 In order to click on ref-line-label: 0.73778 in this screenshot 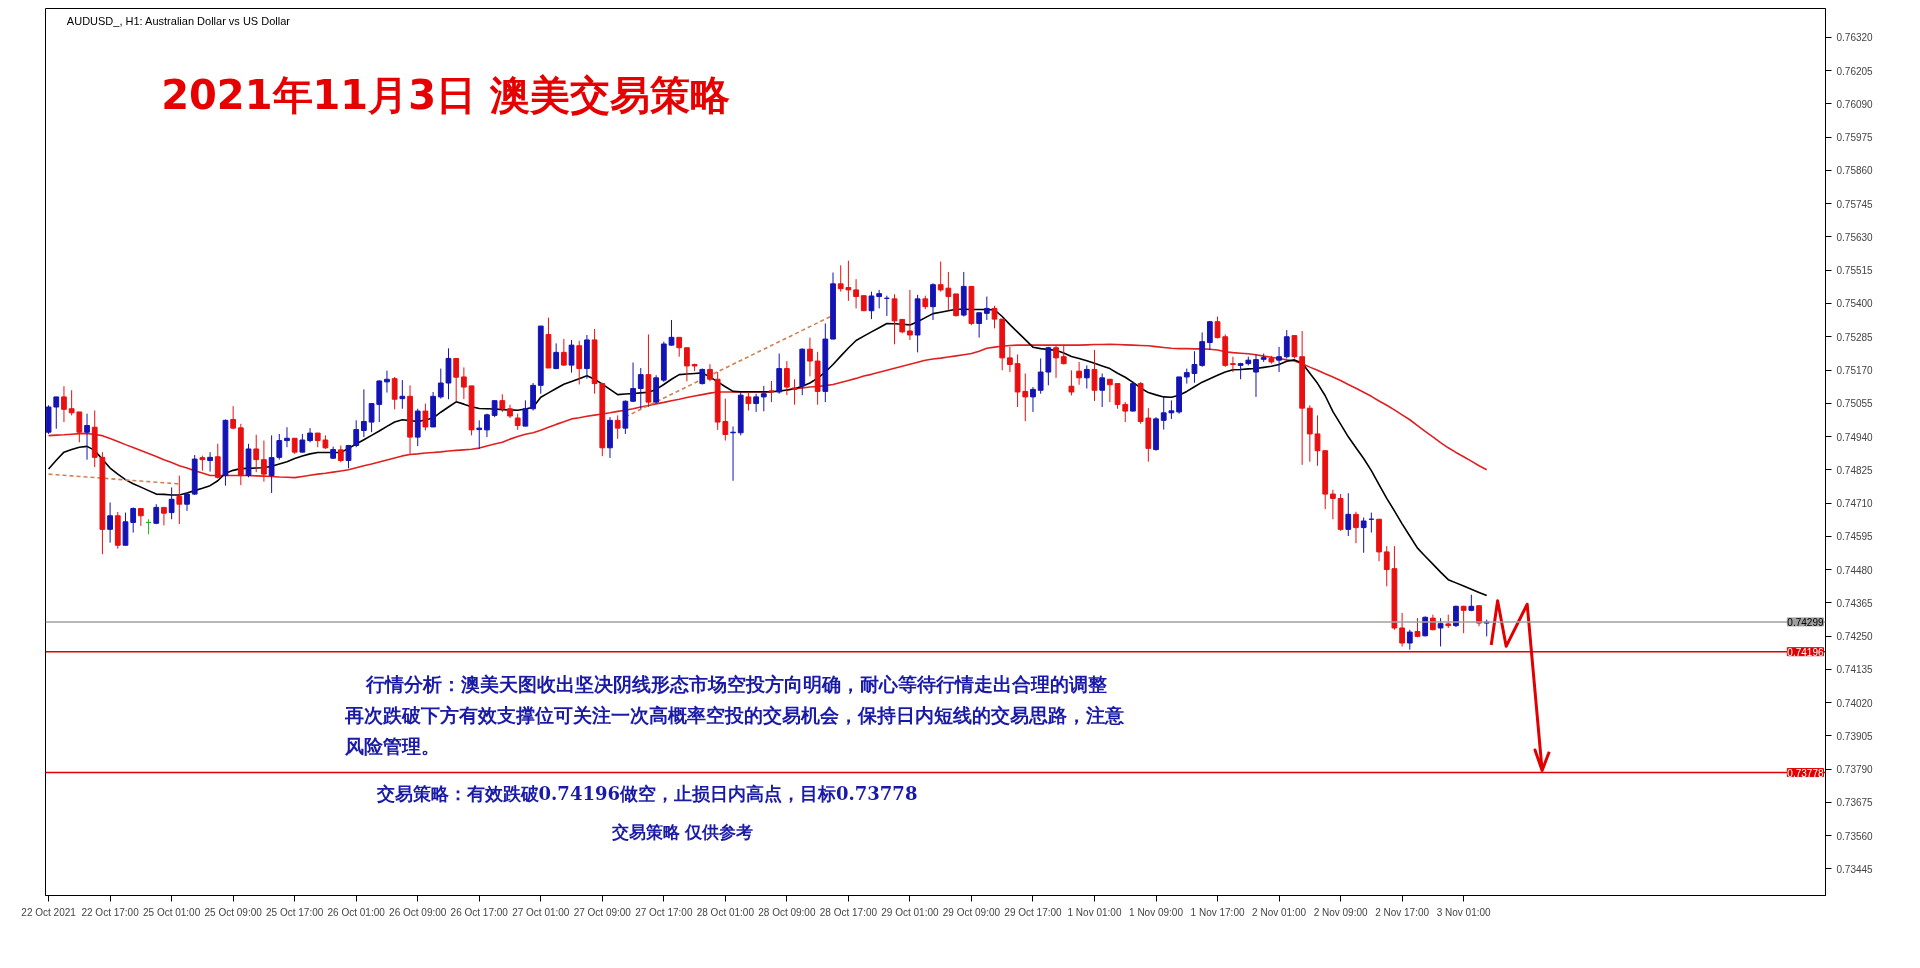, I will do `click(1805, 773)`.